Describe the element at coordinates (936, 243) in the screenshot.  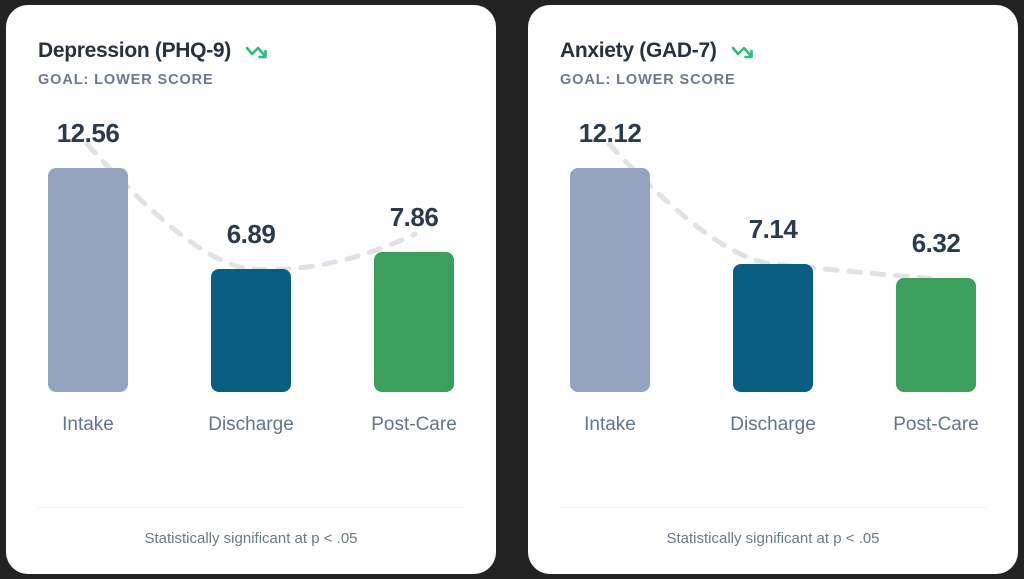
I see `bar-value-label: 6.32` at that location.